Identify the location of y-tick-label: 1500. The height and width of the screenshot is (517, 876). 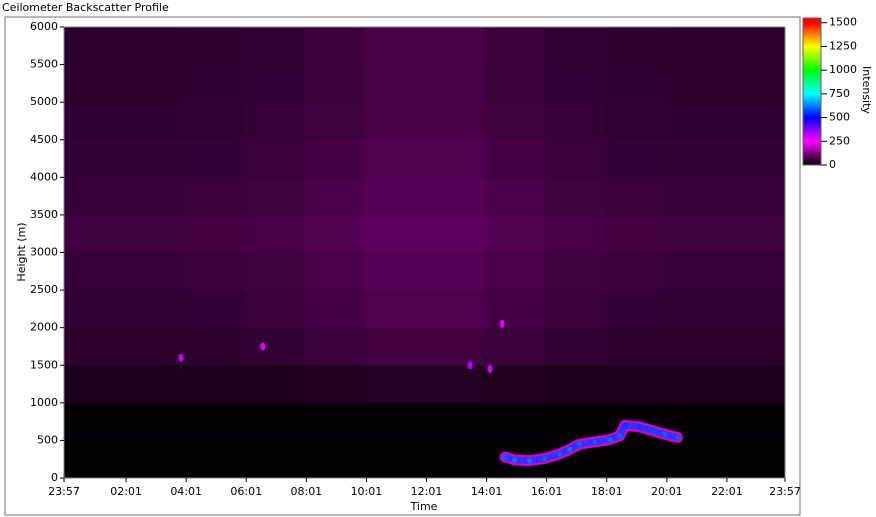
(44, 364).